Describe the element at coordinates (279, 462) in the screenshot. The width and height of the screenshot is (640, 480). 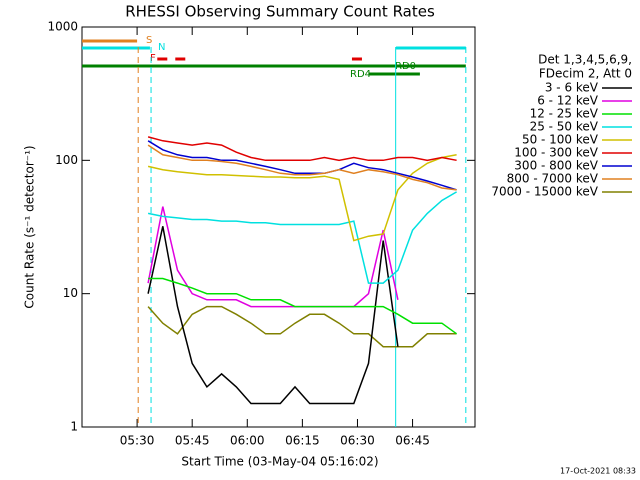
I see `x-axis-label: Start Time (03-May-04 05:16:02)` at that location.